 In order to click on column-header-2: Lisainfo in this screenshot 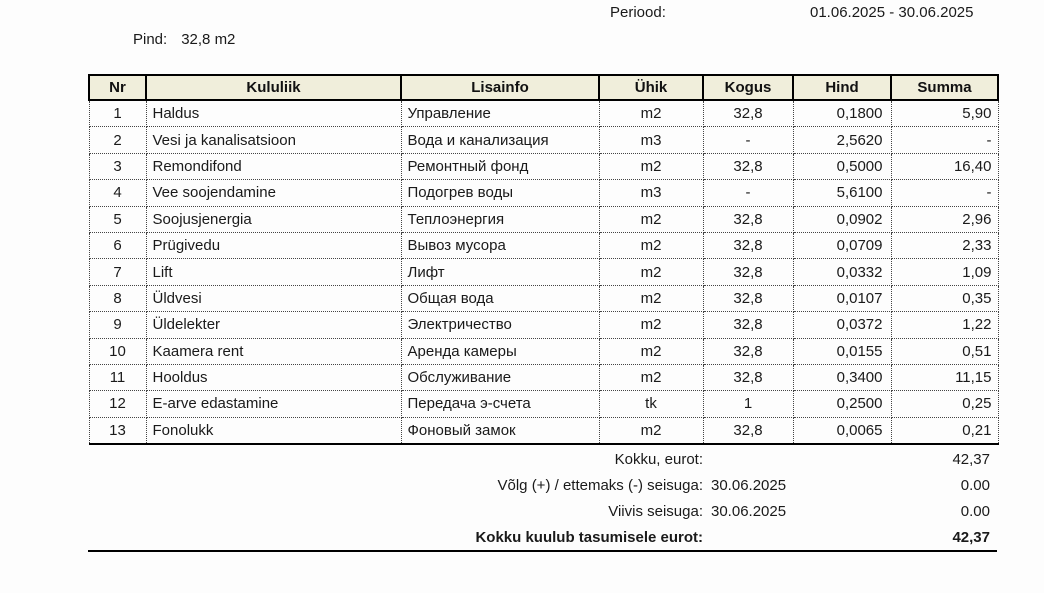, I will do `click(500, 87)`.